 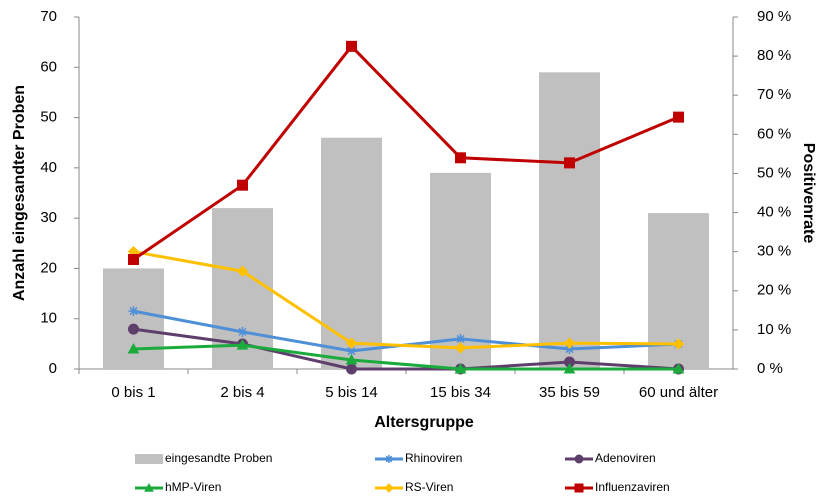 I want to click on y2-tick-label: 0 %, so click(x=770, y=368).